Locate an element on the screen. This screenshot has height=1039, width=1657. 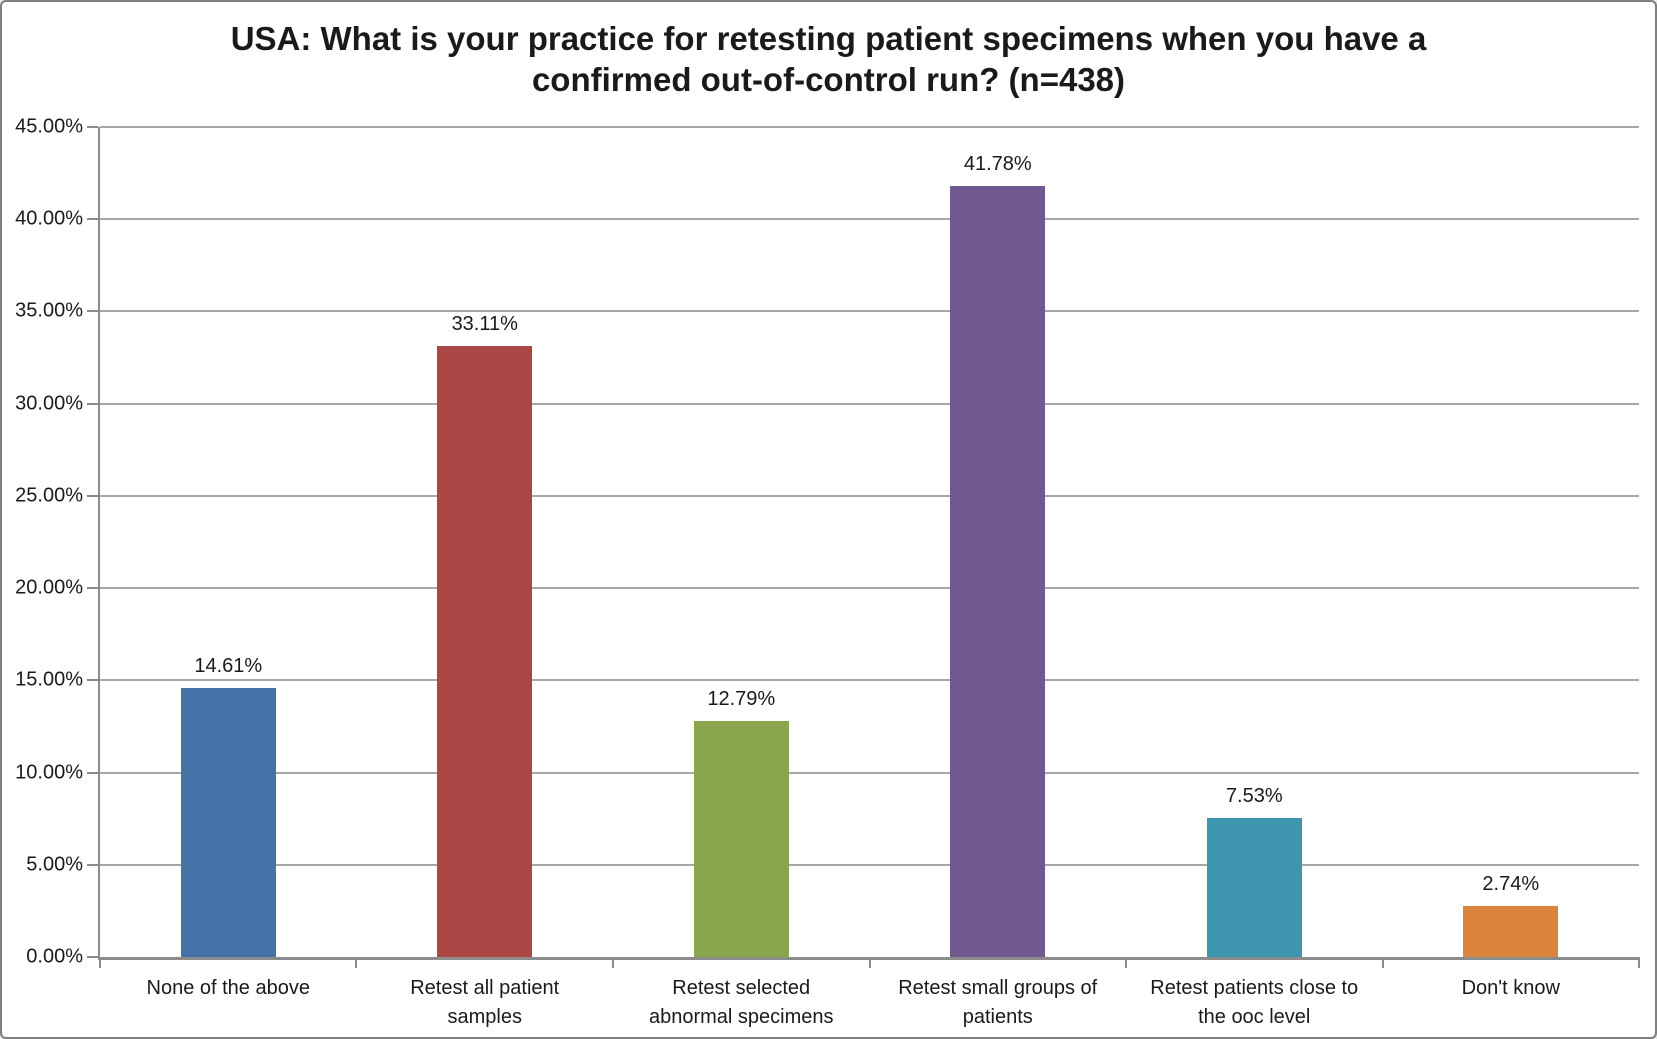
y-axis-label: 0.00% is located at coordinates (54, 956).